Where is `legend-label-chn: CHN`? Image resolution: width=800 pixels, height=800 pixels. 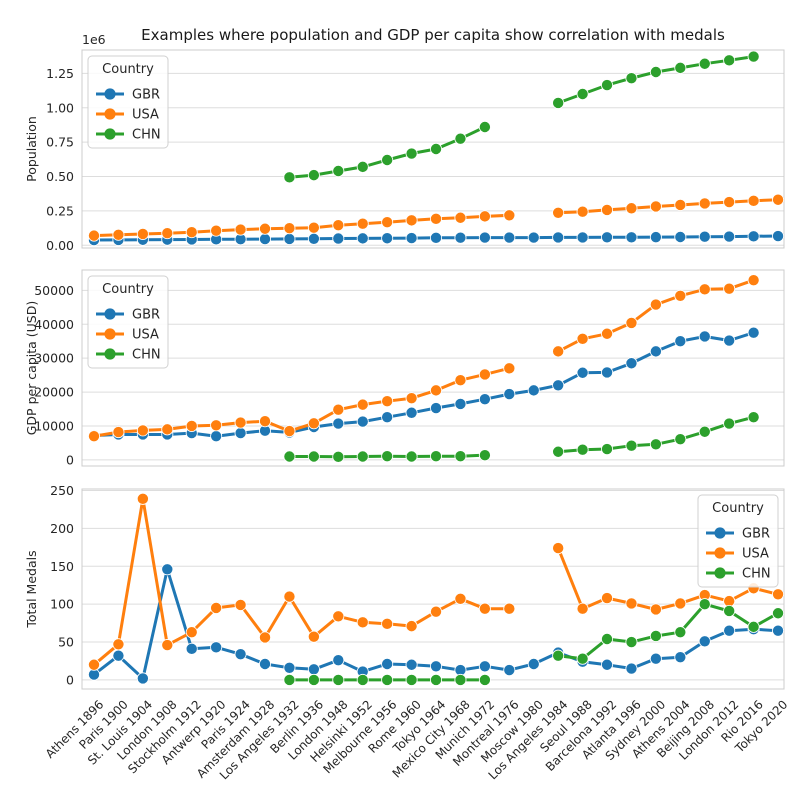
legend-label-chn: CHN is located at coordinates (756, 574).